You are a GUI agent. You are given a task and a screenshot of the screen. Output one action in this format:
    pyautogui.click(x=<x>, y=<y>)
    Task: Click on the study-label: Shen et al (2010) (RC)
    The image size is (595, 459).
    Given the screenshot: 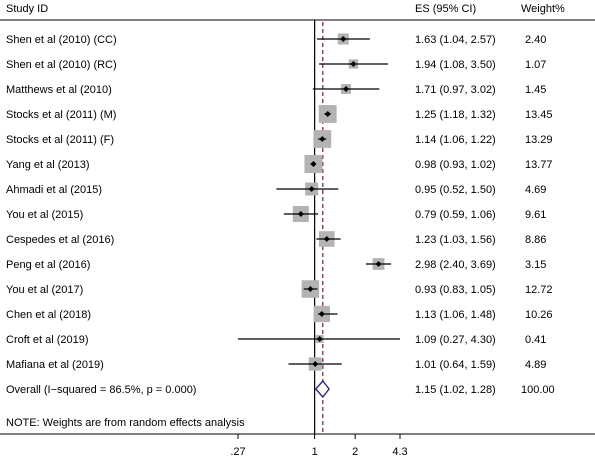 What is the action you would take?
    pyautogui.click(x=61, y=65)
    